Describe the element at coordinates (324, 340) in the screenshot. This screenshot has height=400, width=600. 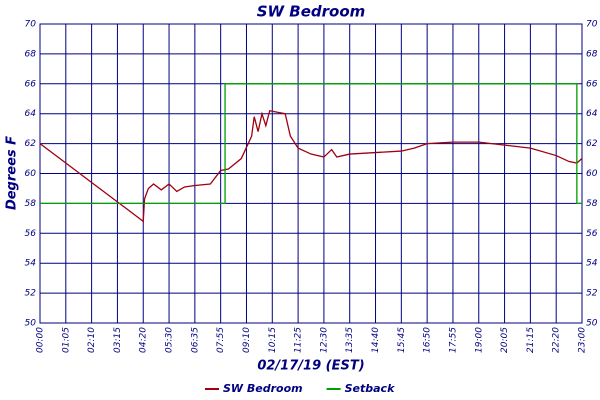
I see `x-tick-label: 12:30` at that location.